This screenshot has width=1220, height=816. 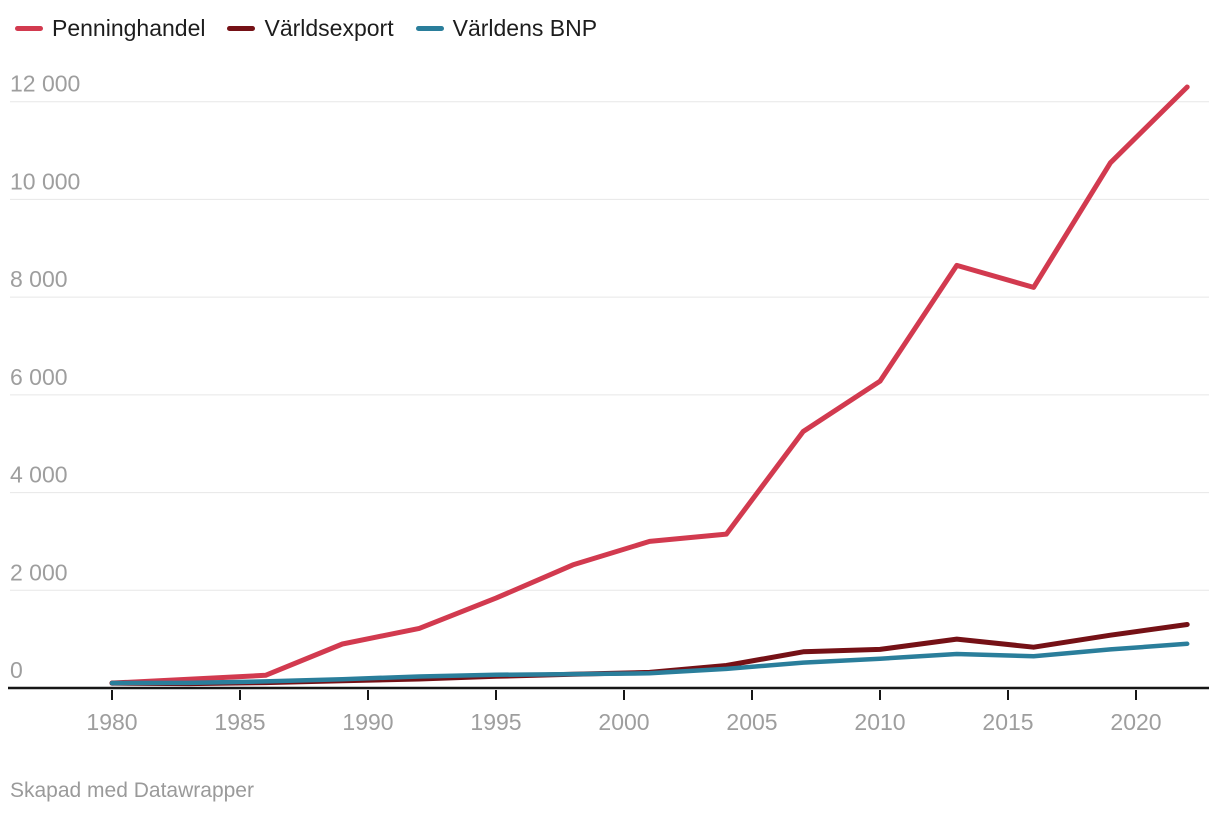 What do you see at coordinates (39, 572) in the screenshot?
I see `y-tick-label: 2 000` at bounding box center [39, 572].